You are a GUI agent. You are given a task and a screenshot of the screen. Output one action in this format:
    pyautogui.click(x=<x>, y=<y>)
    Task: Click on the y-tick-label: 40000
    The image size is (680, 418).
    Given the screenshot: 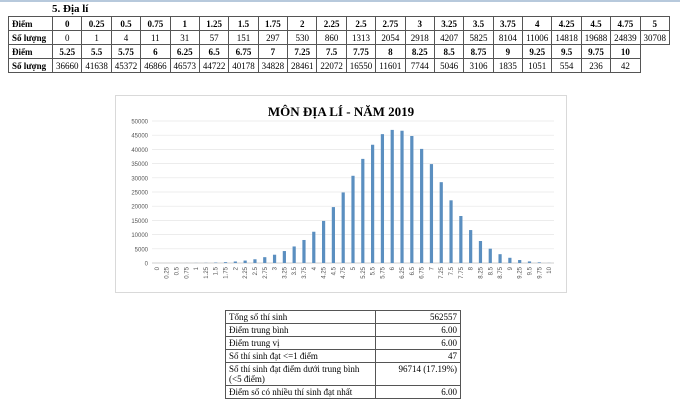 What is the action you would take?
    pyautogui.click(x=139, y=151)
    